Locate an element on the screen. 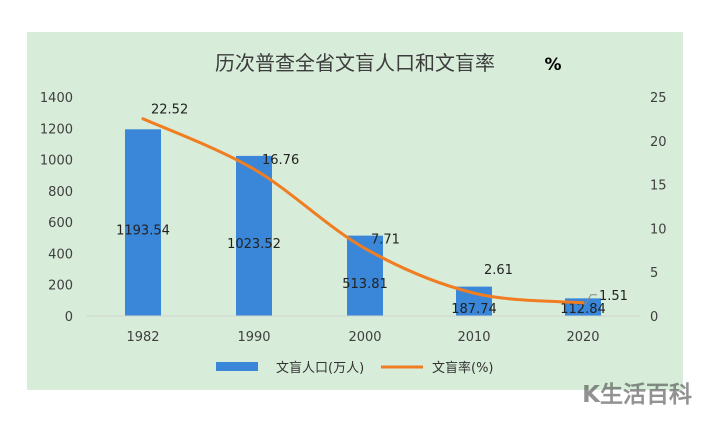 The image size is (720, 421). right-axis: 0 5 10 15 20 25 is located at coordinates (658, 208).